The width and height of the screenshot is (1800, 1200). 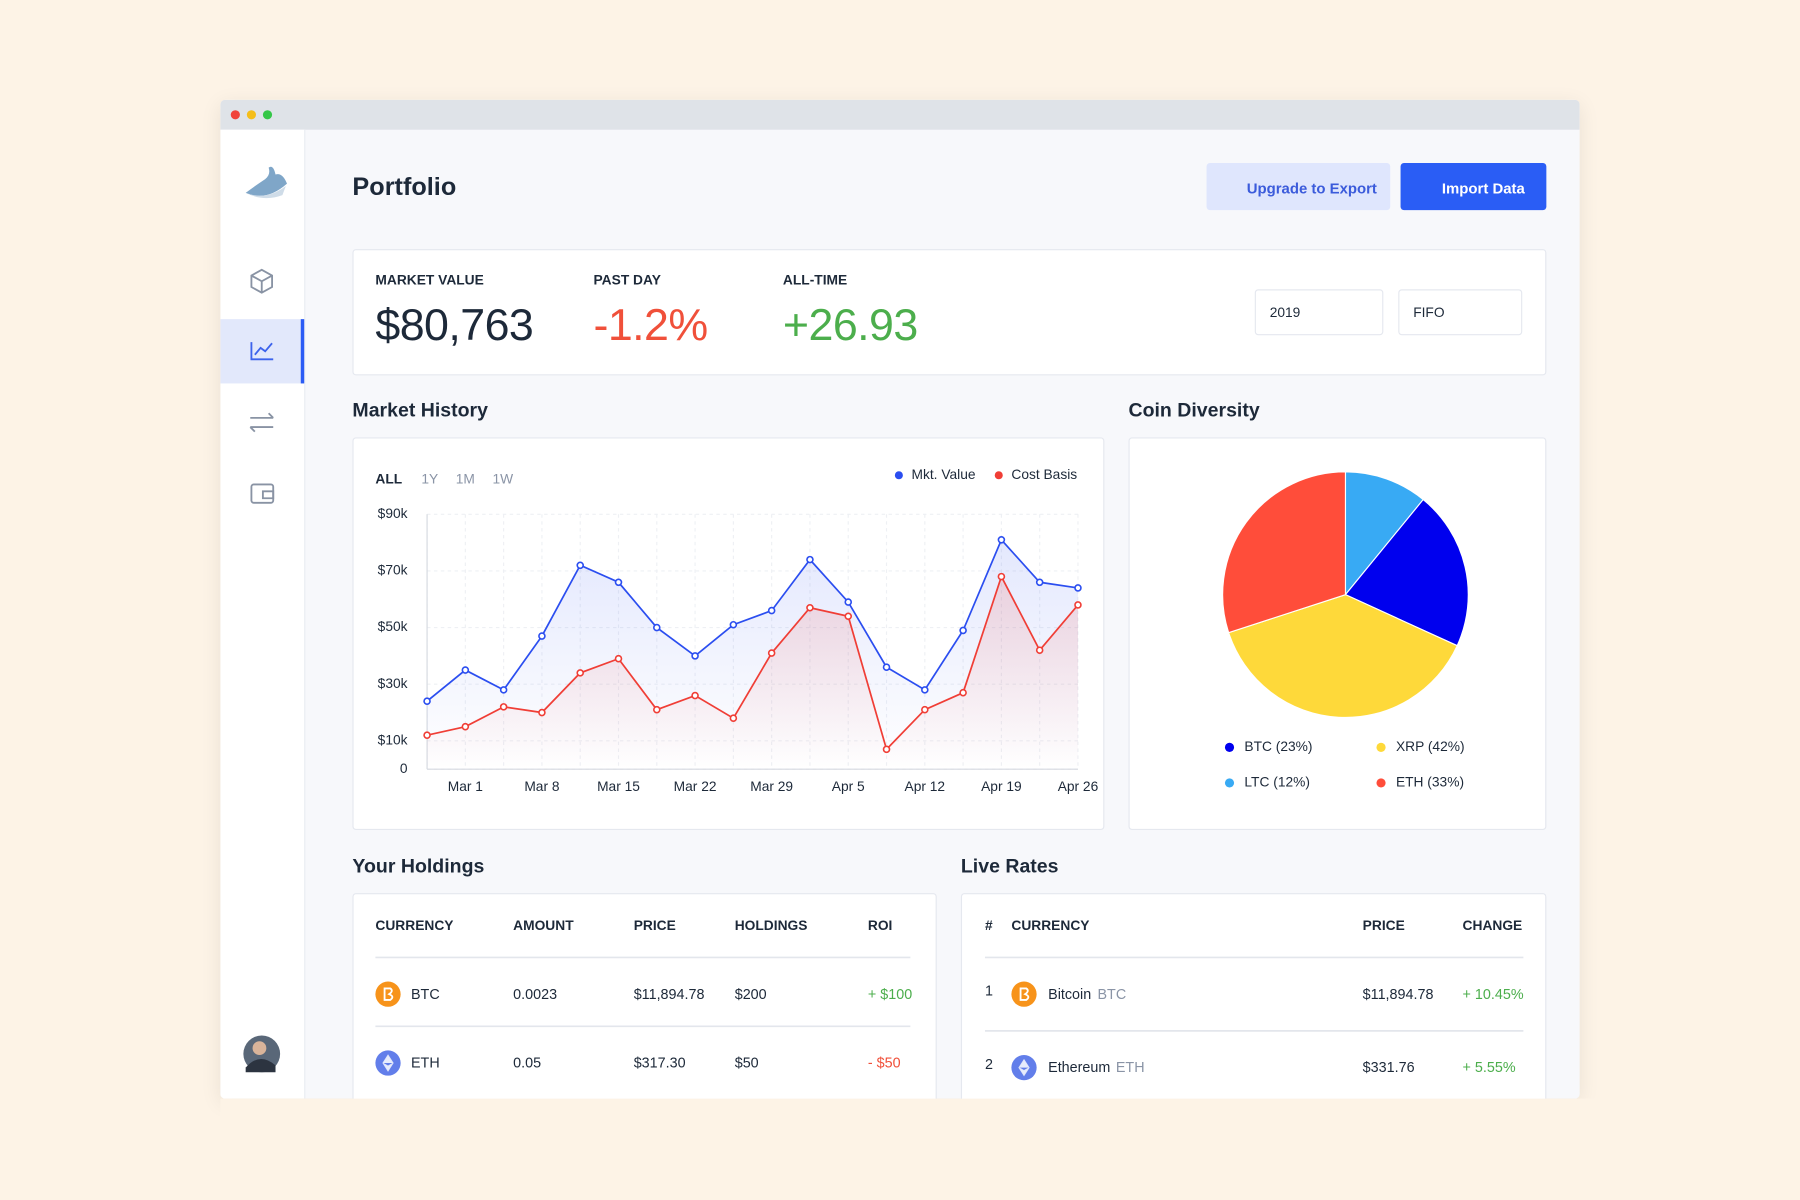 What do you see at coordinates (527, 1063) in the screenshot?
I see `cell: 0.05` at bounding box center [527, 1063].